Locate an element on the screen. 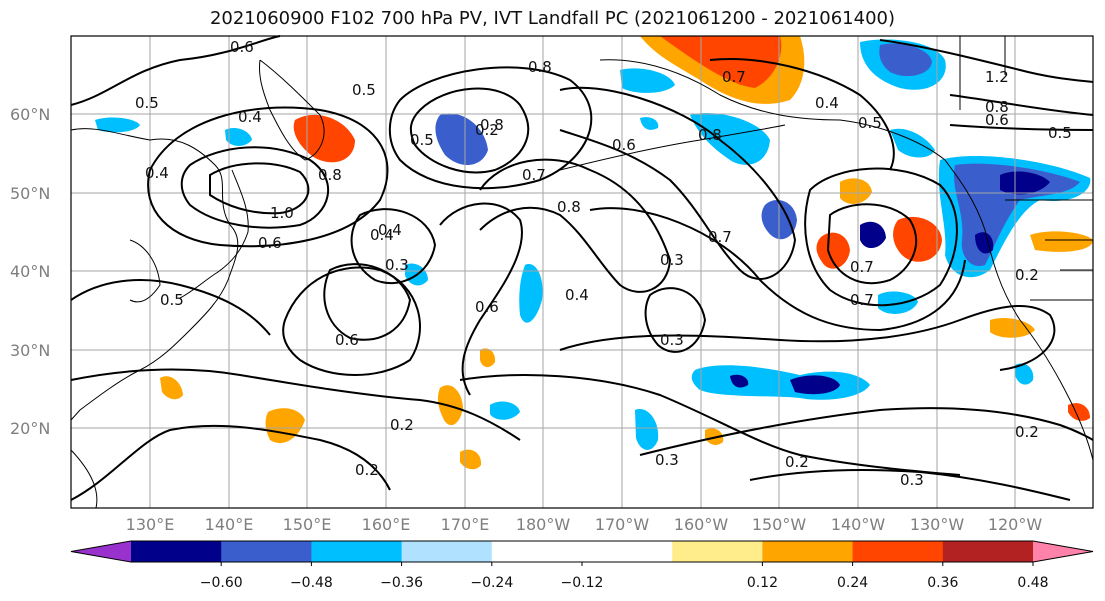 Image resolution: width=1105 pixels, height=601 pixels. us-borders is located at coordinates (1026, 168).